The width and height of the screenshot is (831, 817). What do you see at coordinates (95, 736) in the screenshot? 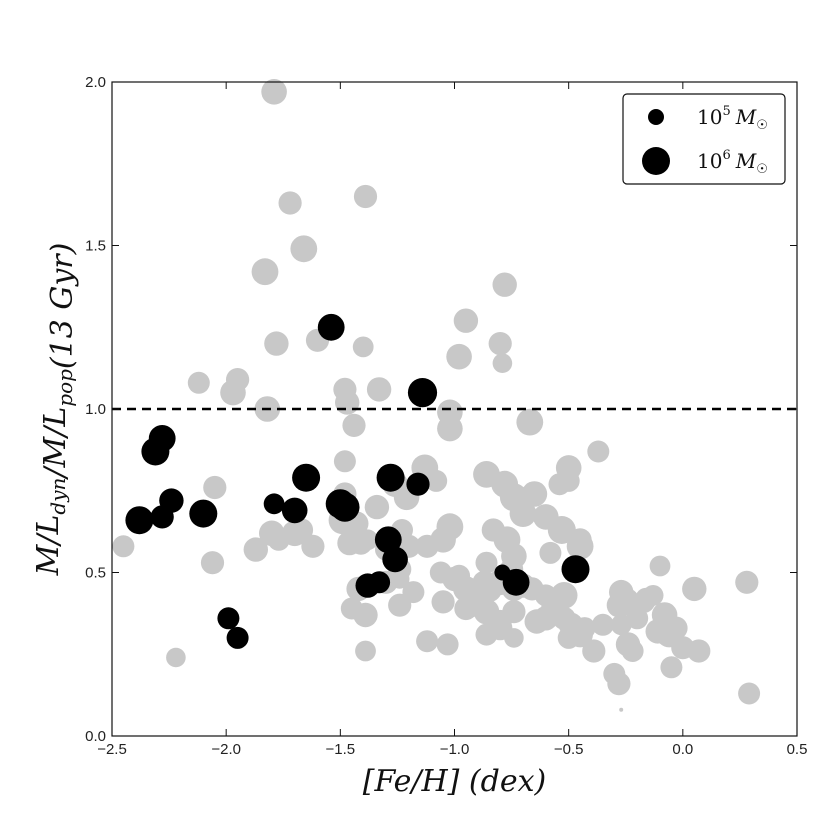
I see `y-tick-label: 0.0` at bounding box center [95, 736].